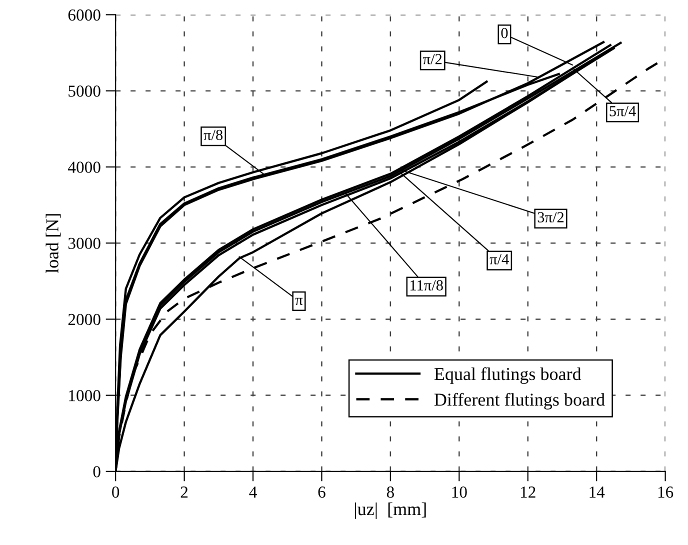  I want to click on x-tick-label: 6, so click(322, 492).